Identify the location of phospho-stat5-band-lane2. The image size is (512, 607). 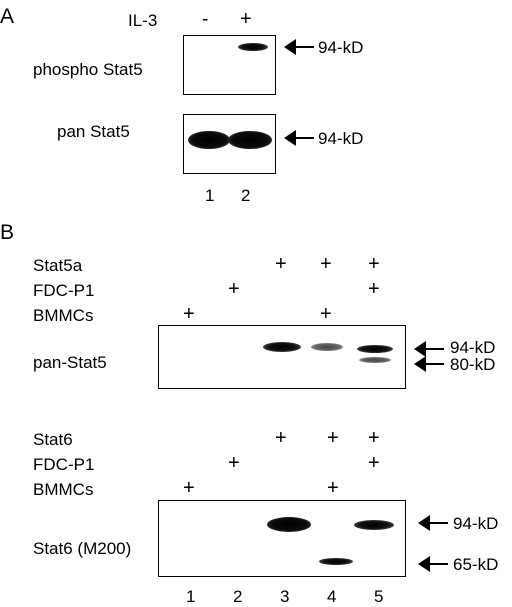
(253, 47).